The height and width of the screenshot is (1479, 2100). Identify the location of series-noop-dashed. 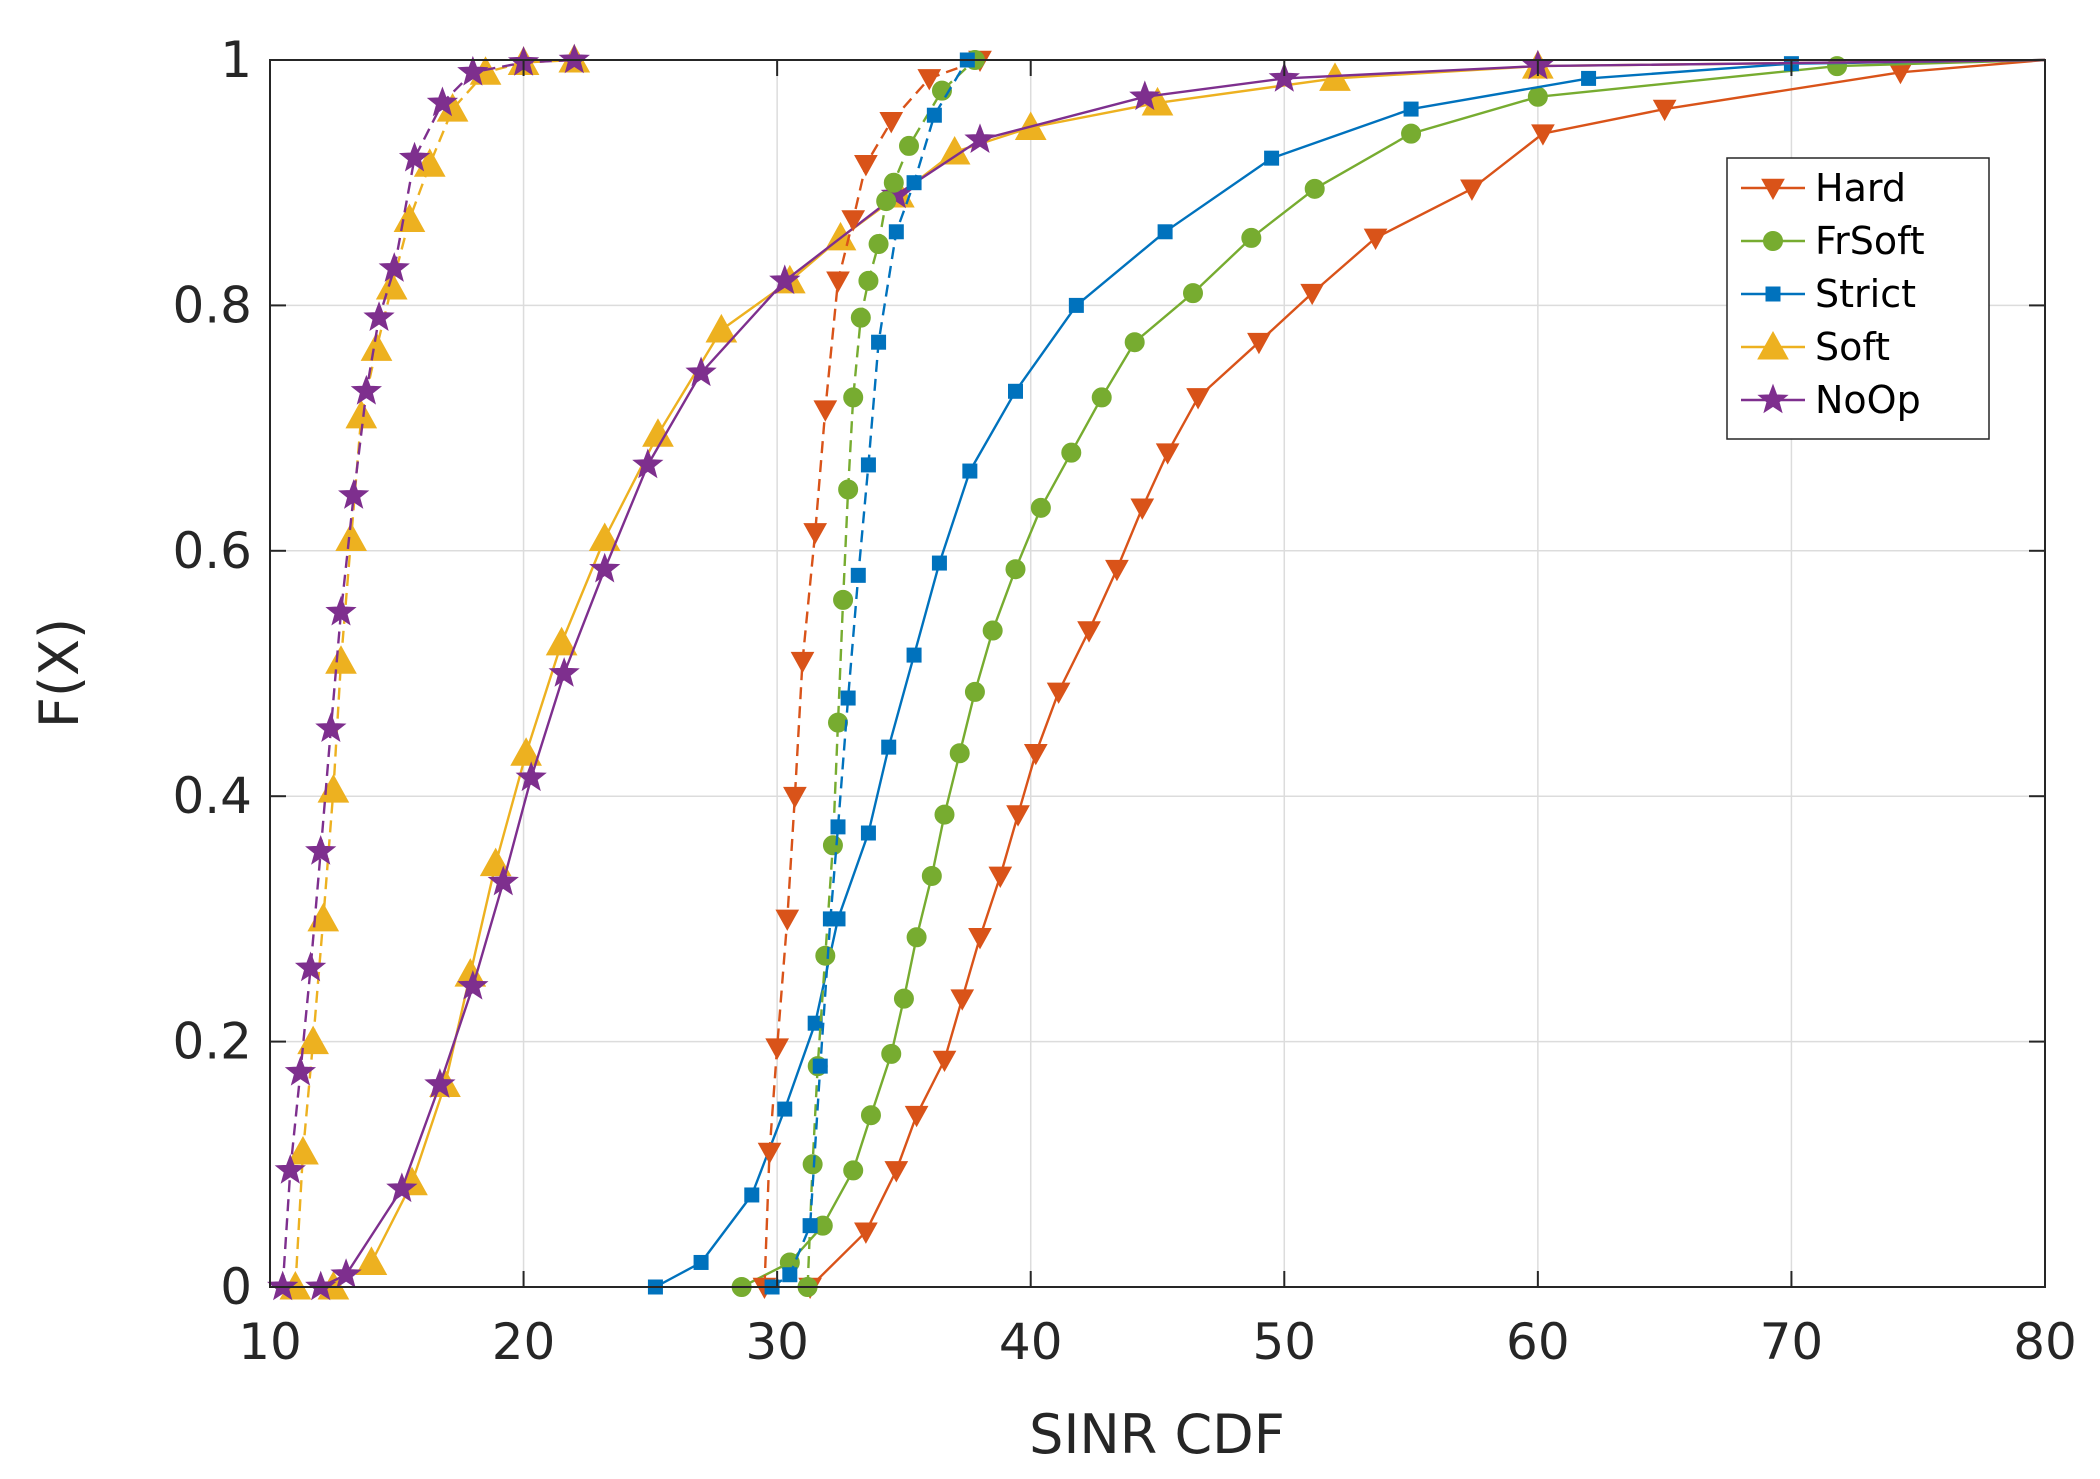
(428, 672).